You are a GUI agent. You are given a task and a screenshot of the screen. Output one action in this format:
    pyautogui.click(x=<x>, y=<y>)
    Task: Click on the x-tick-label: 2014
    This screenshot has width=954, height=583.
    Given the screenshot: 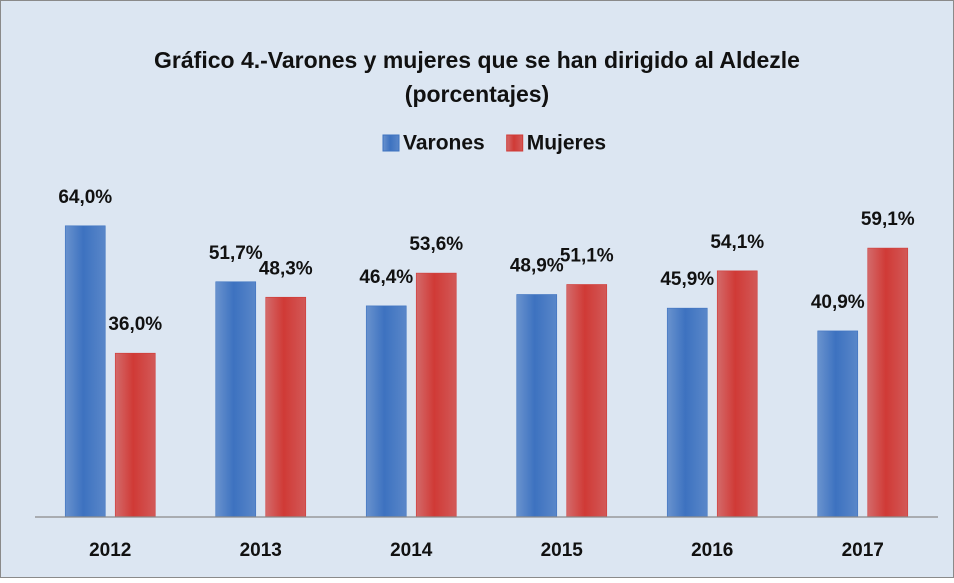 What is the action you would take?
    pyautogui.click(x=411, y=550)
    